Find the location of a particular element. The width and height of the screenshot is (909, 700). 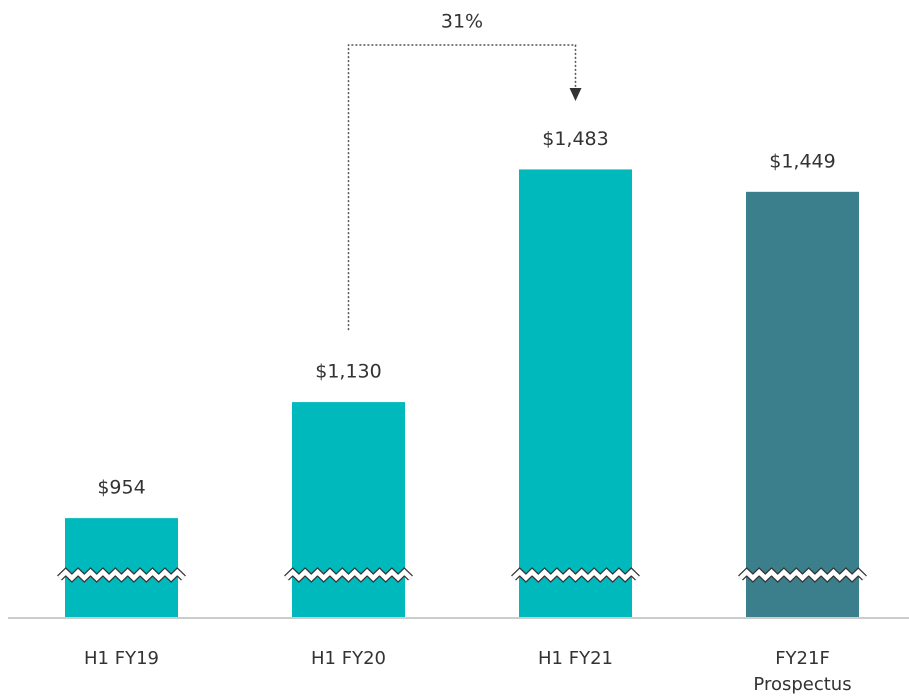

value-label: $954 is located at coordinates (121, 488).